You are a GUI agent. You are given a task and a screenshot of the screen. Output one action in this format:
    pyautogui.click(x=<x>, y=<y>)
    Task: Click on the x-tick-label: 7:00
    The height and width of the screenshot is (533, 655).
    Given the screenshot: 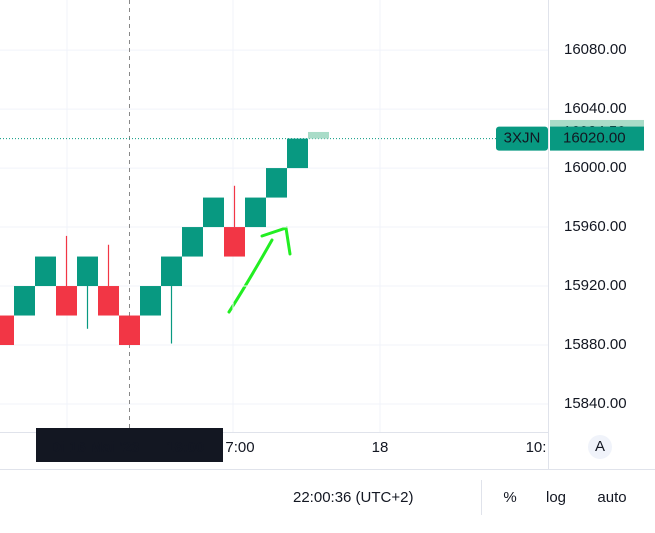 What is the action you would take?
    pyautogui.click(x=239, y=447)
    